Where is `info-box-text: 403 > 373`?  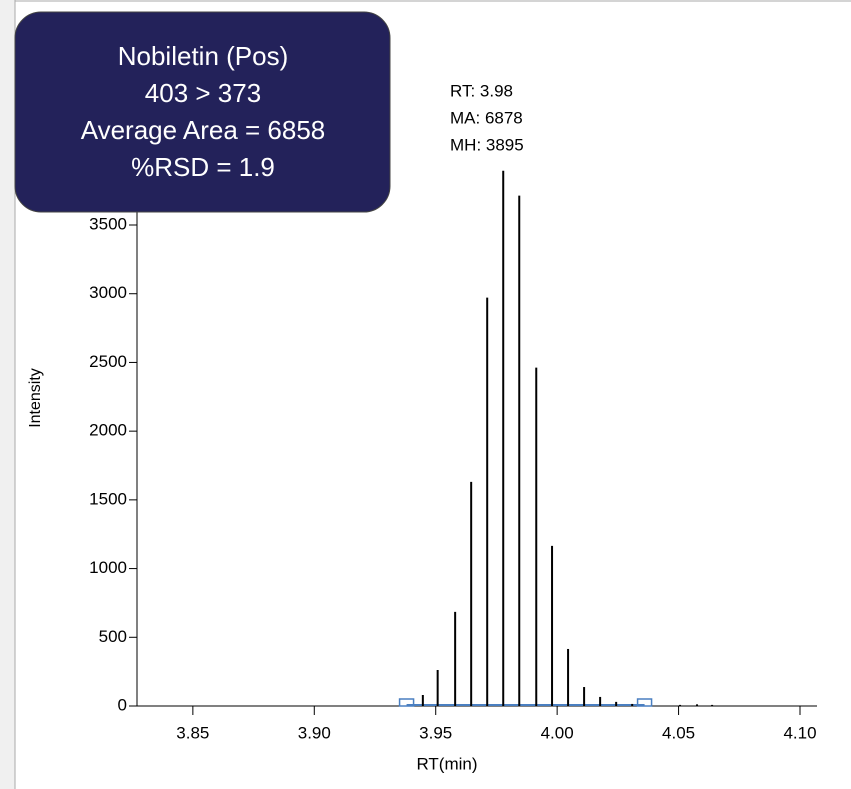
info-box-text: 403 > 373 is located at coordinates (203, 93).